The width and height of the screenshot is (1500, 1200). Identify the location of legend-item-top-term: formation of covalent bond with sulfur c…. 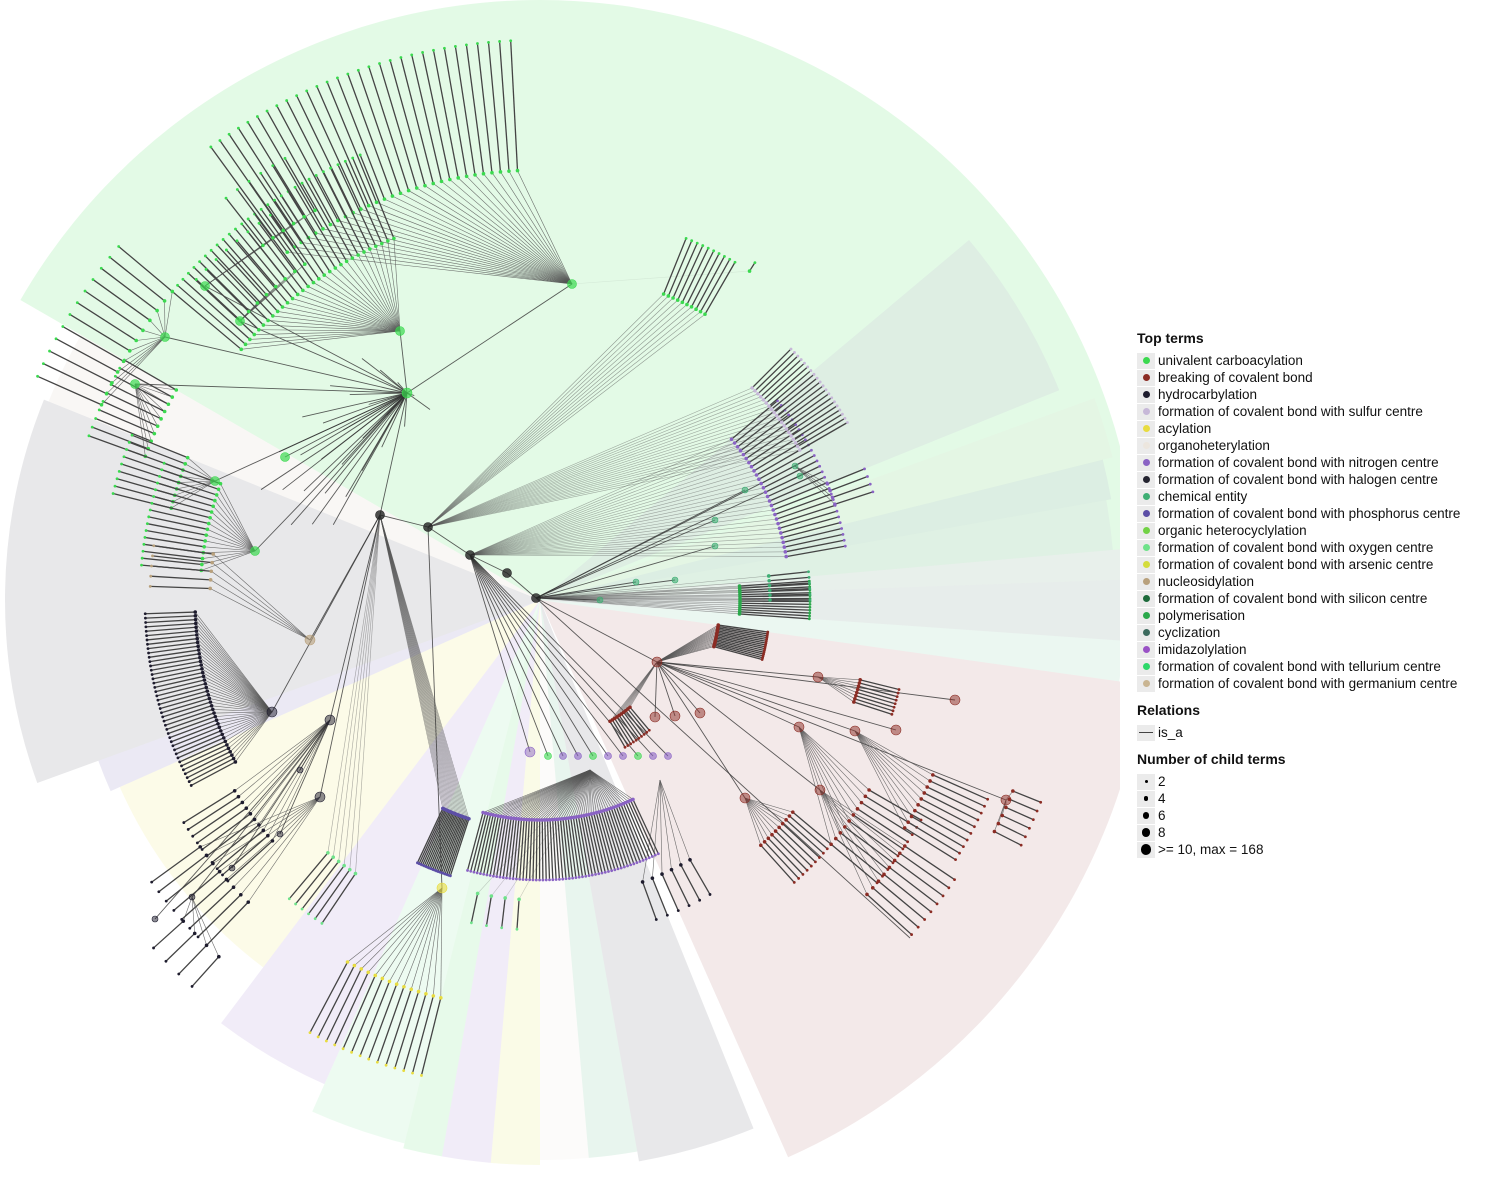
(1317, 411).